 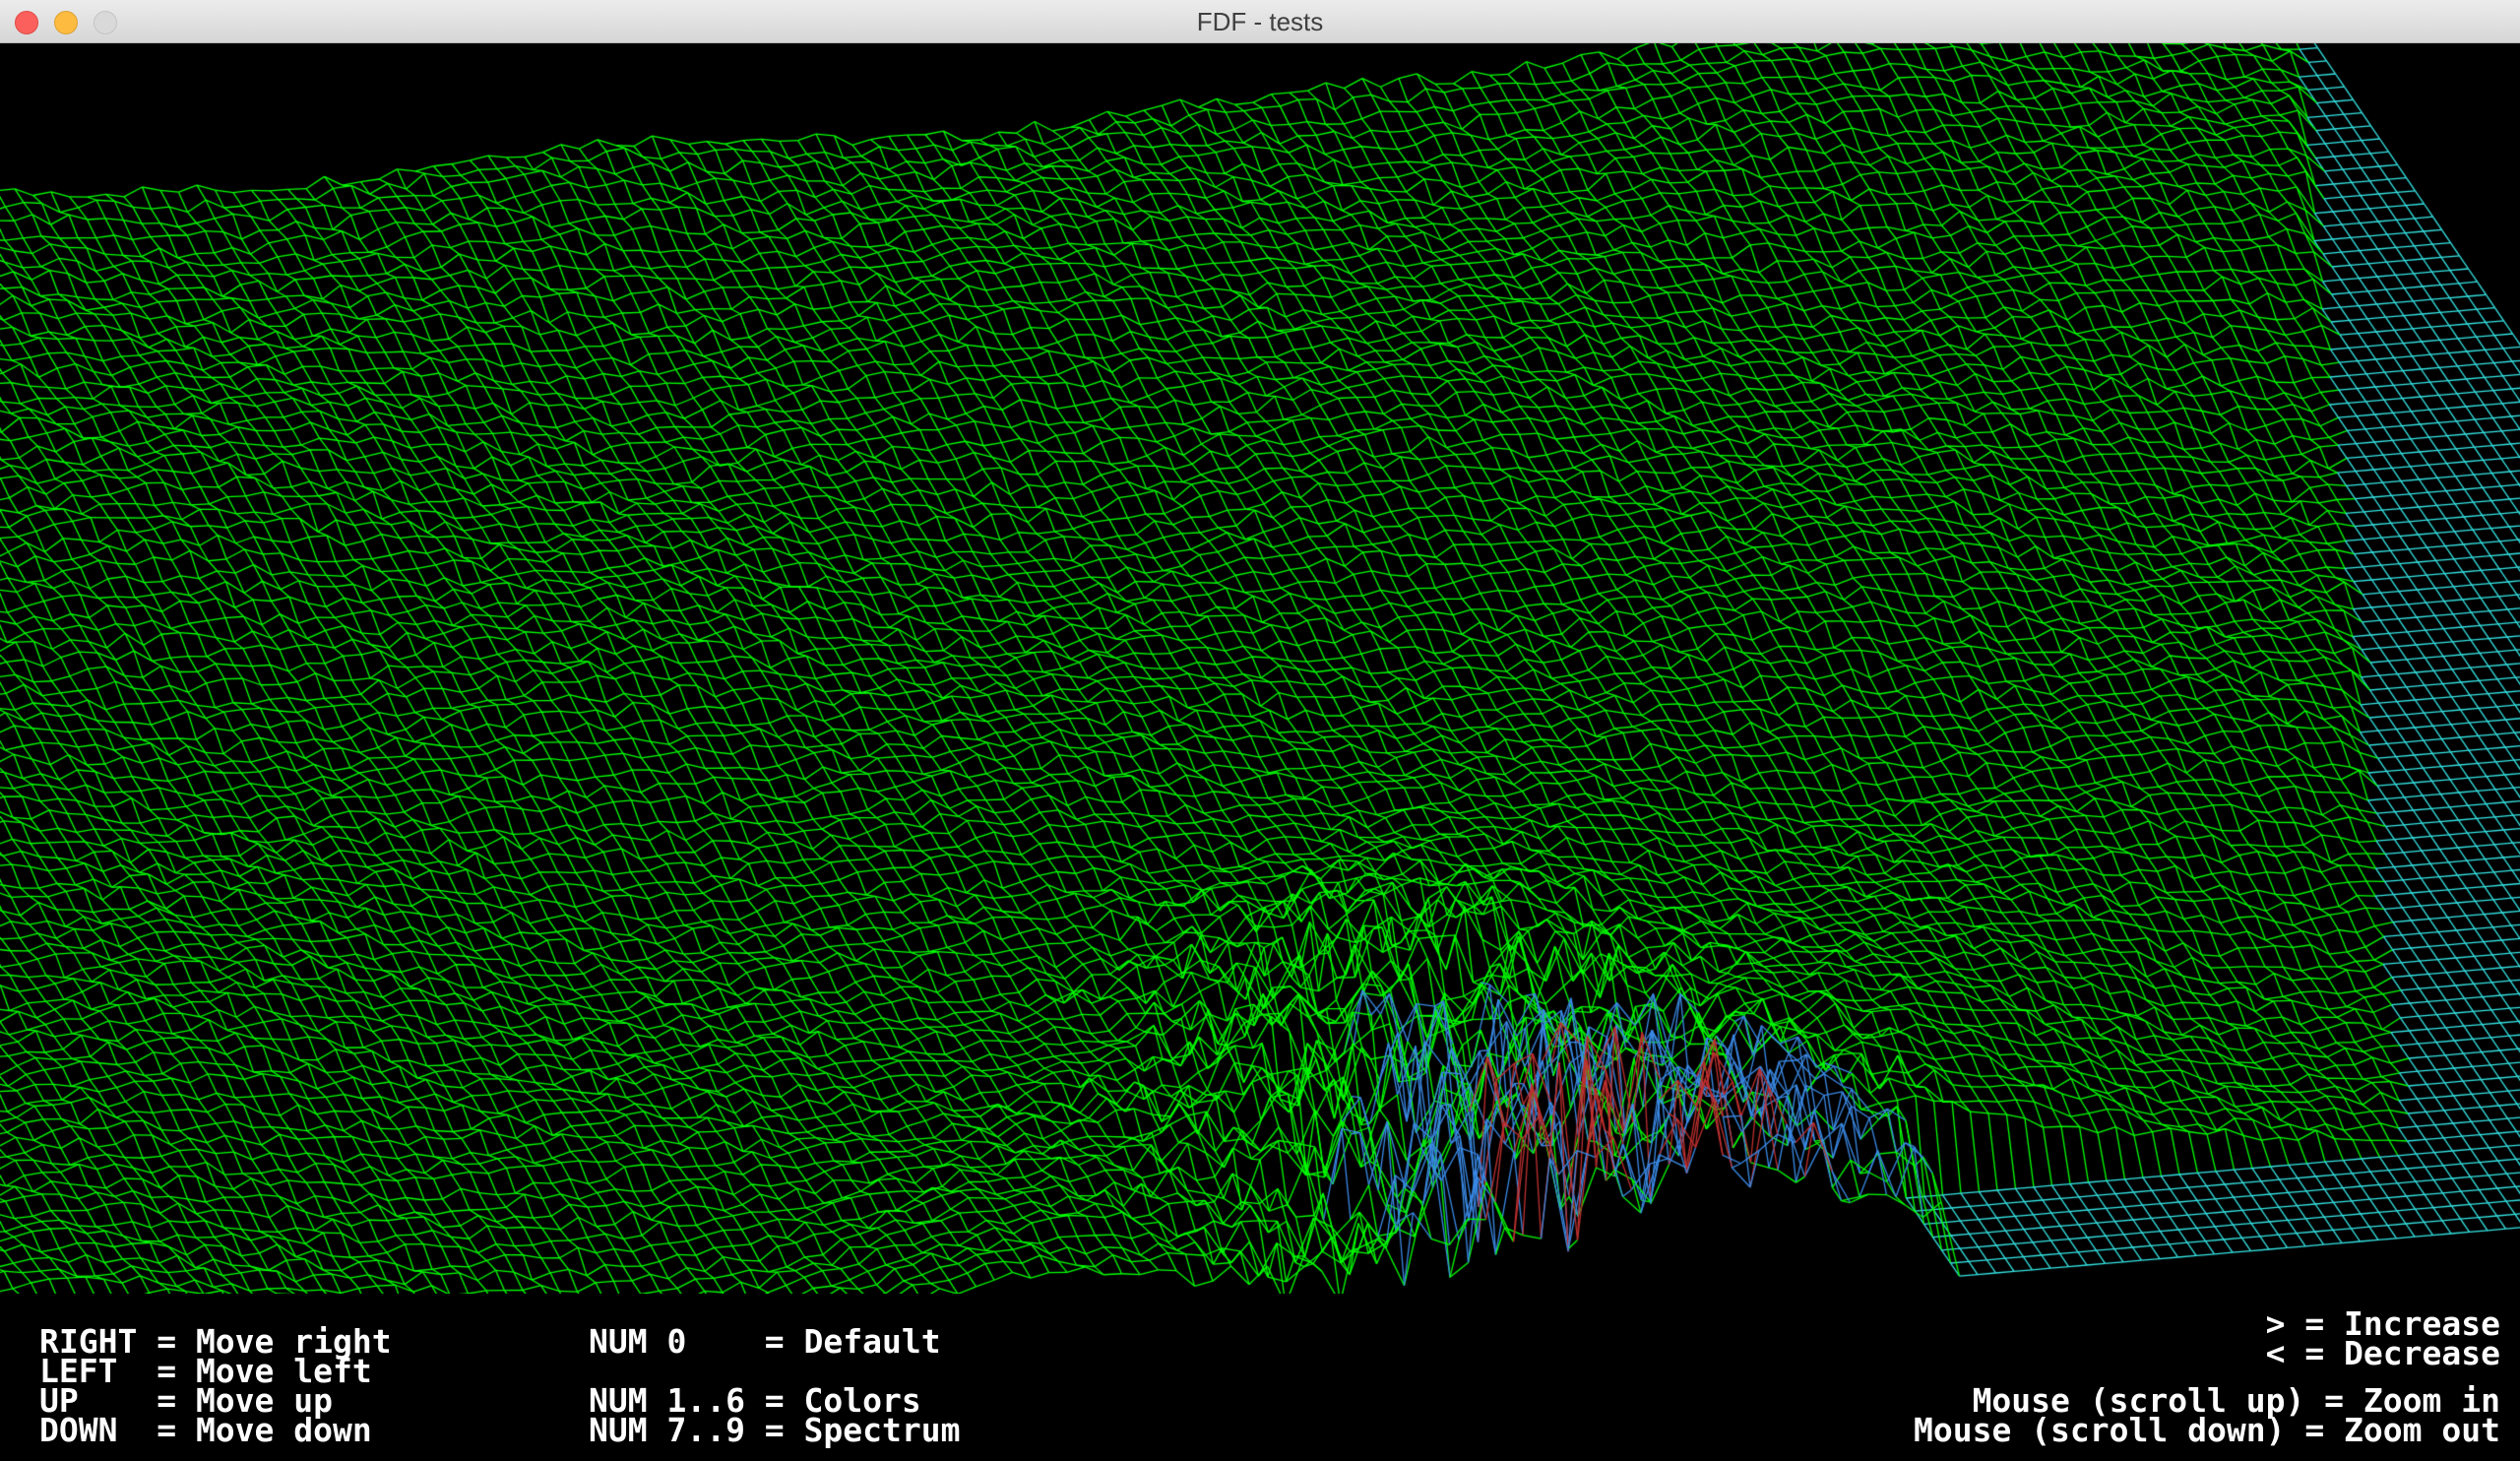 I want to click on help-zoom-out: Mouse (scroll down) = Zoom out, so click(x=2206, y=1430).